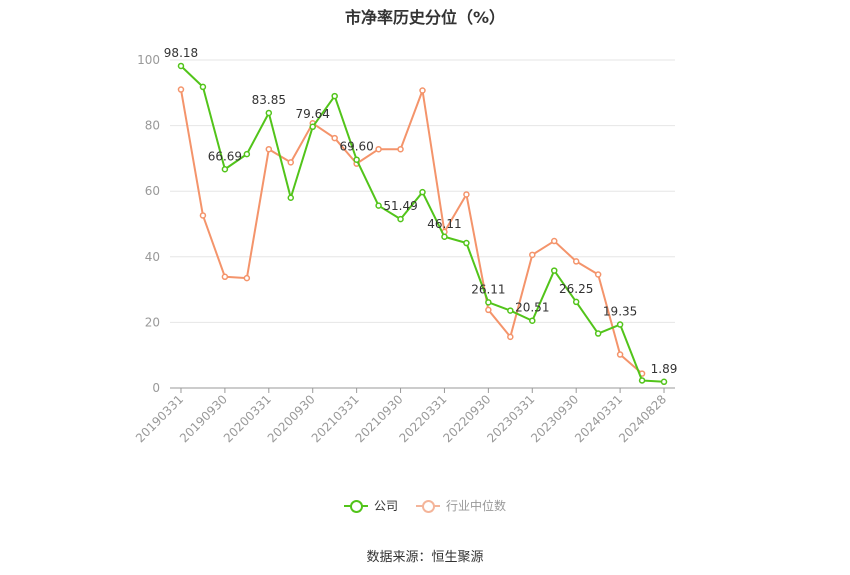 The width and height of the screenshot is (850, 575). What do you see at coordinates (576, 289) in the screenshot?
I see `data-label: 26.25` at bounding box center [576, 289].